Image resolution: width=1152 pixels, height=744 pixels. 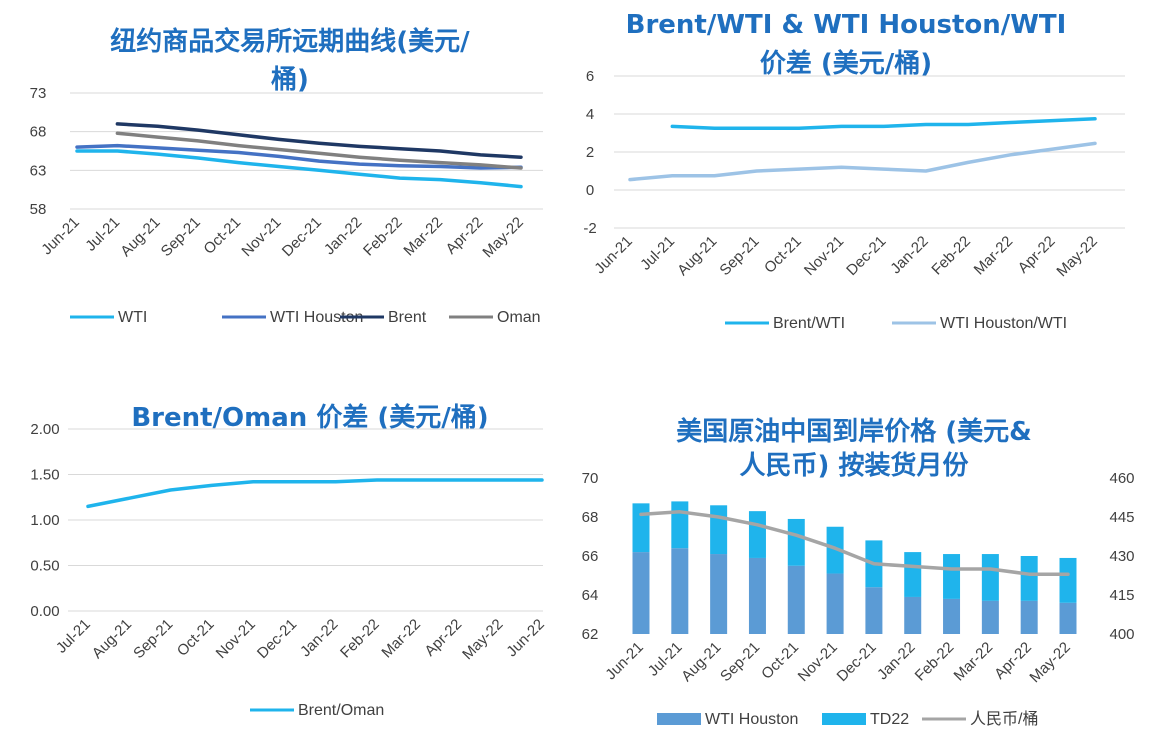 I want to click on series-line-rmb, so click(x=854, y=543).